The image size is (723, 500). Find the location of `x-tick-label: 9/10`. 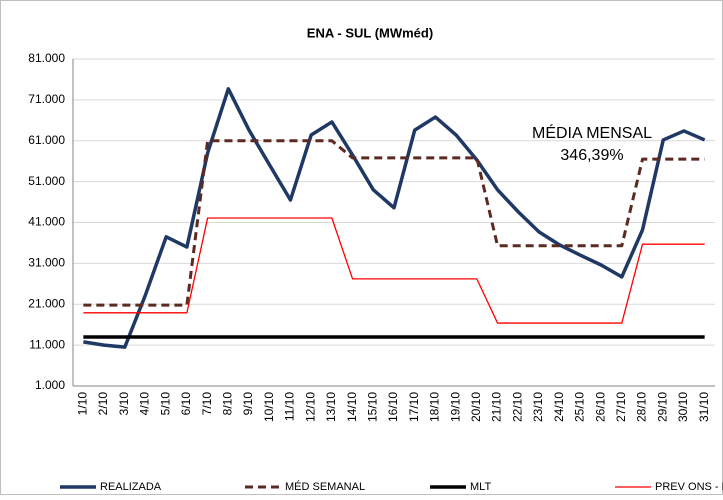

x-tick-label: 9/10 is located at coordinates (248, 404).